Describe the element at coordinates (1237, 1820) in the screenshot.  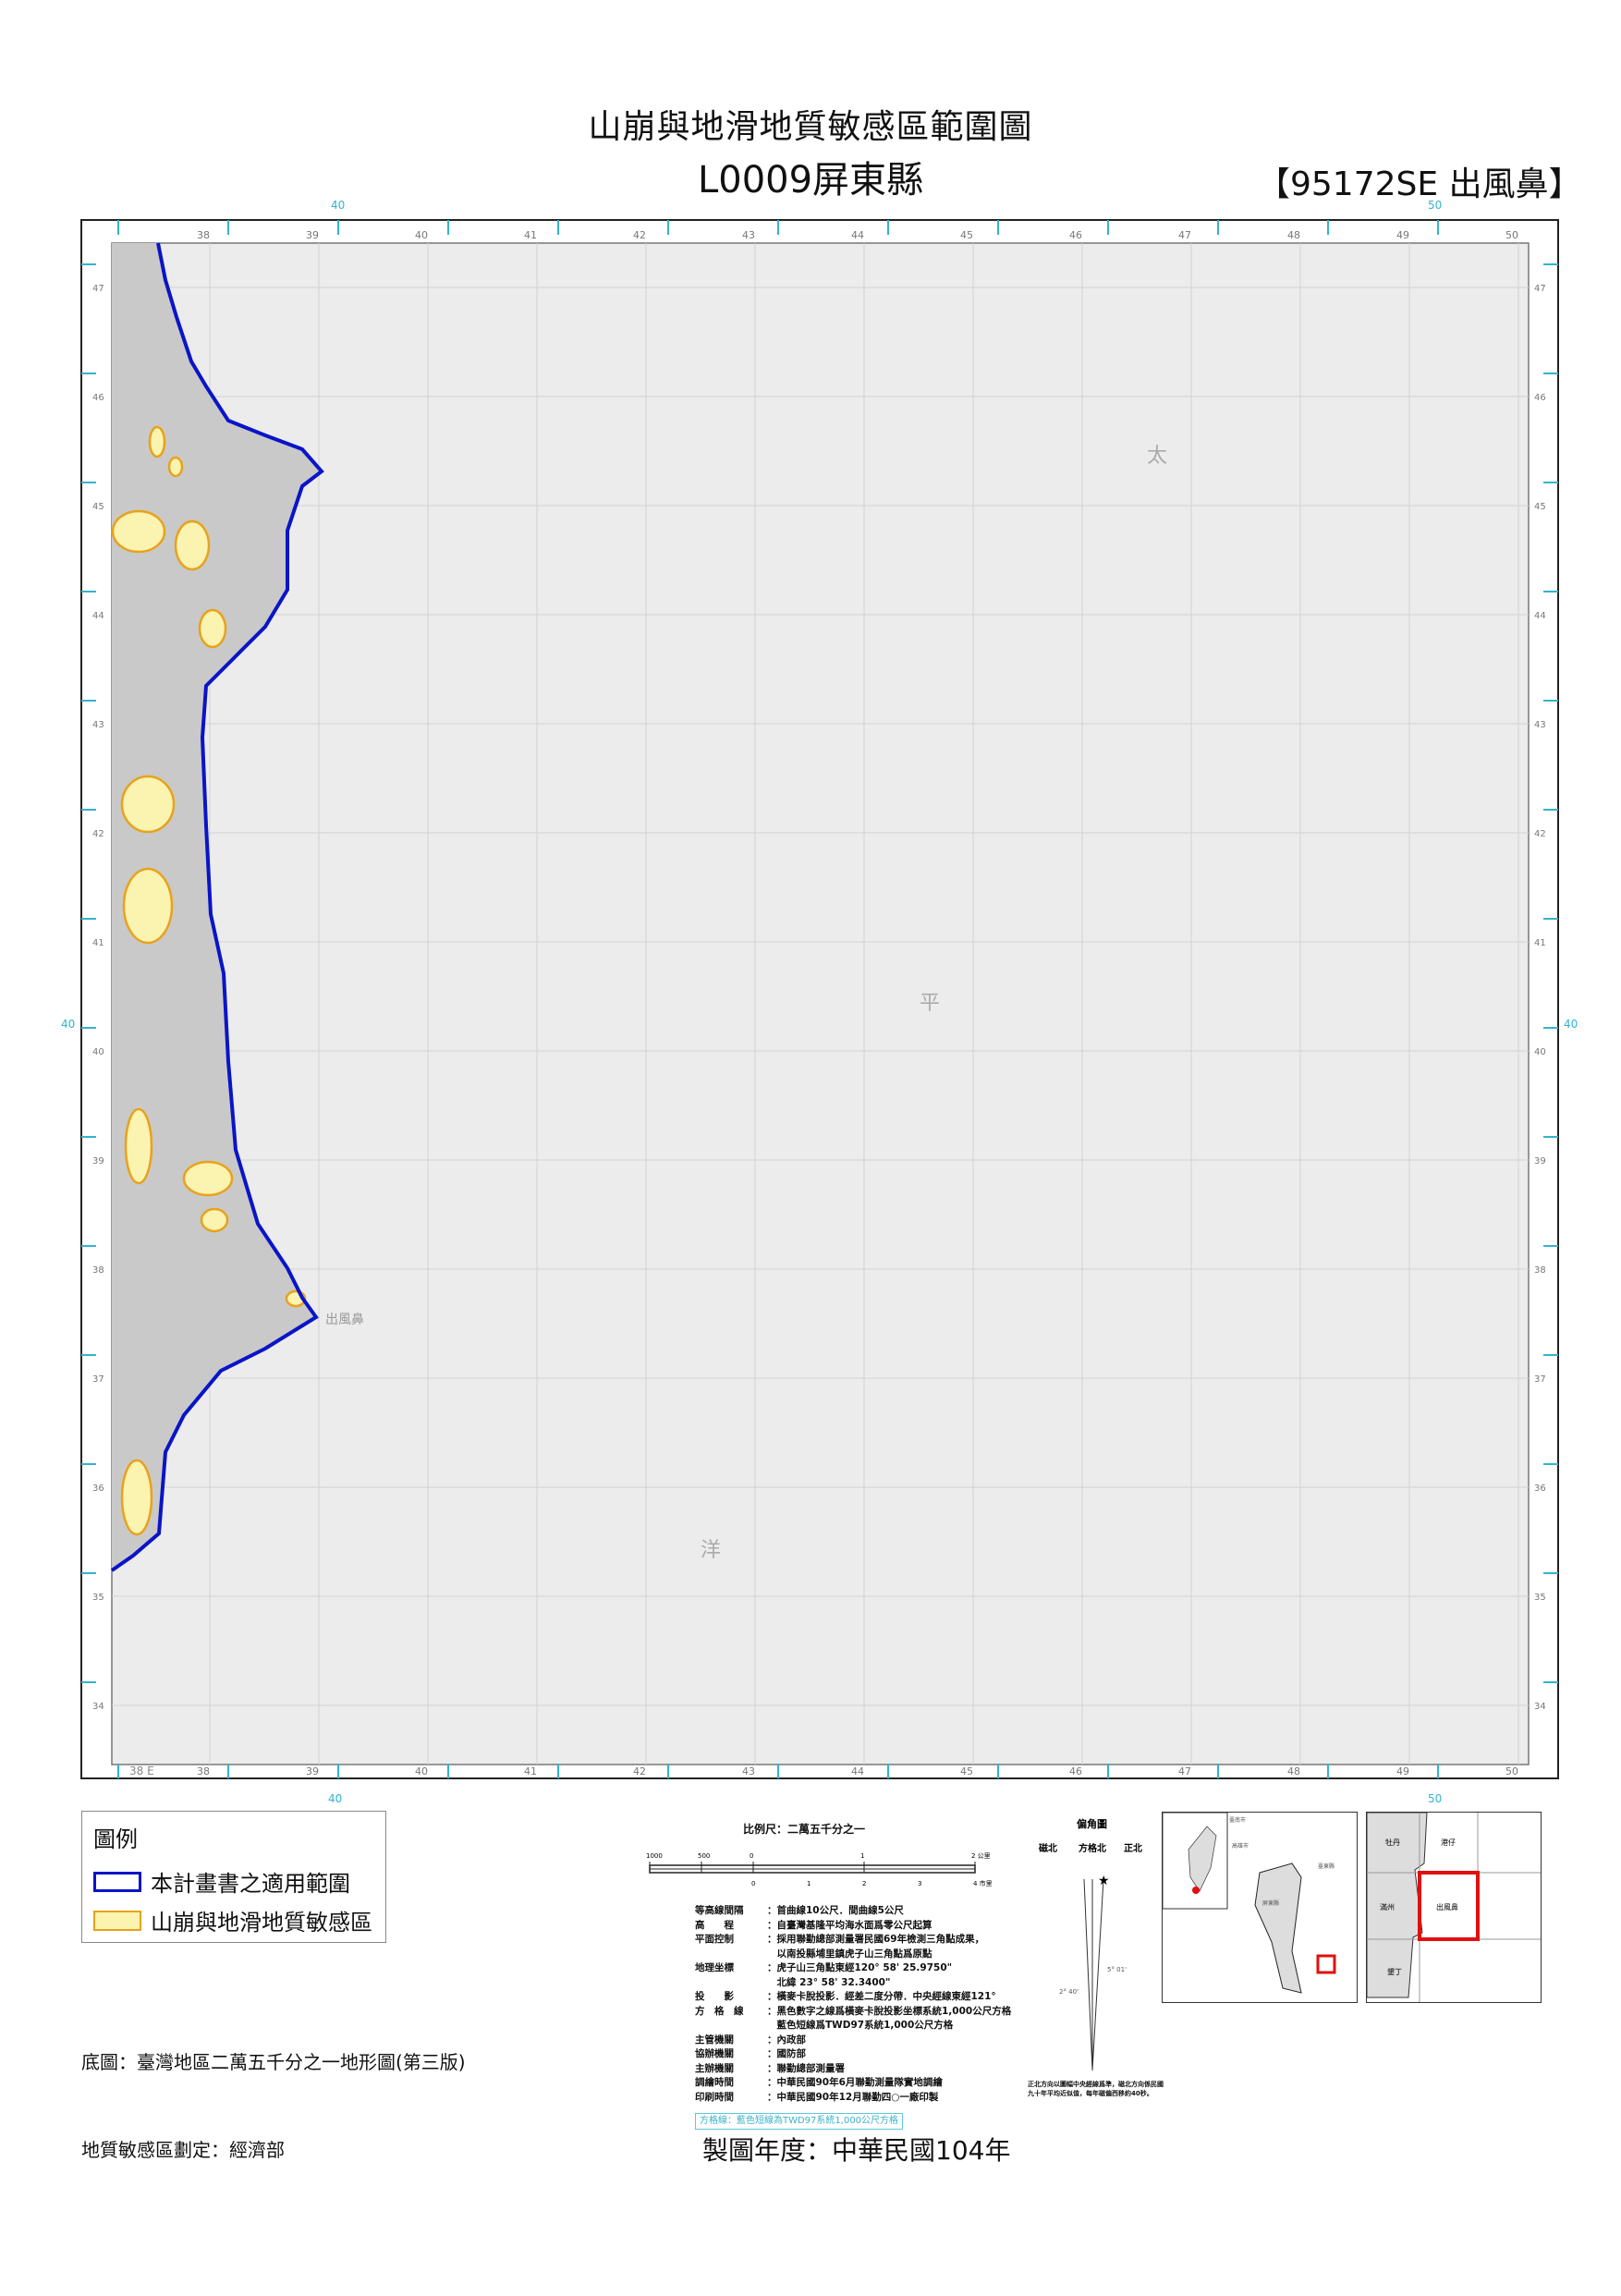
I see `county-label: 臺南市` at that location.